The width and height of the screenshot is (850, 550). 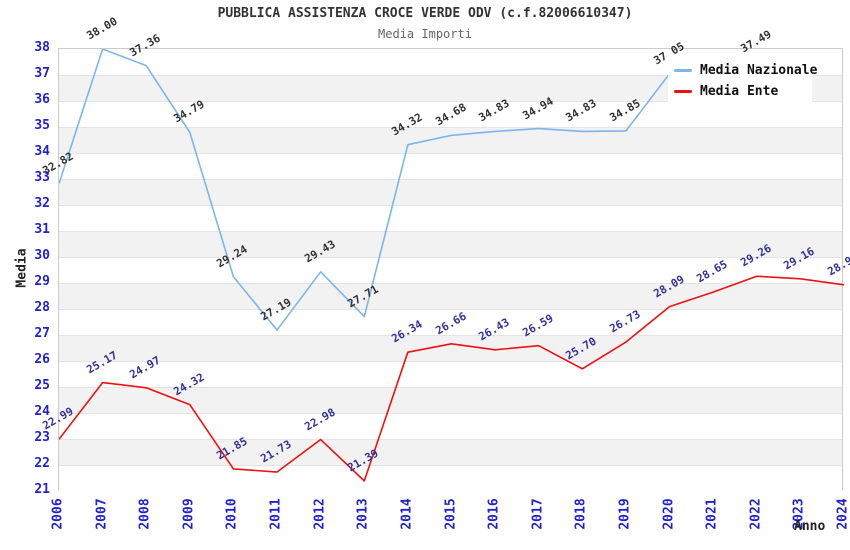 I want to click on x-tick-label: 2011, so click(x=276, y=514).